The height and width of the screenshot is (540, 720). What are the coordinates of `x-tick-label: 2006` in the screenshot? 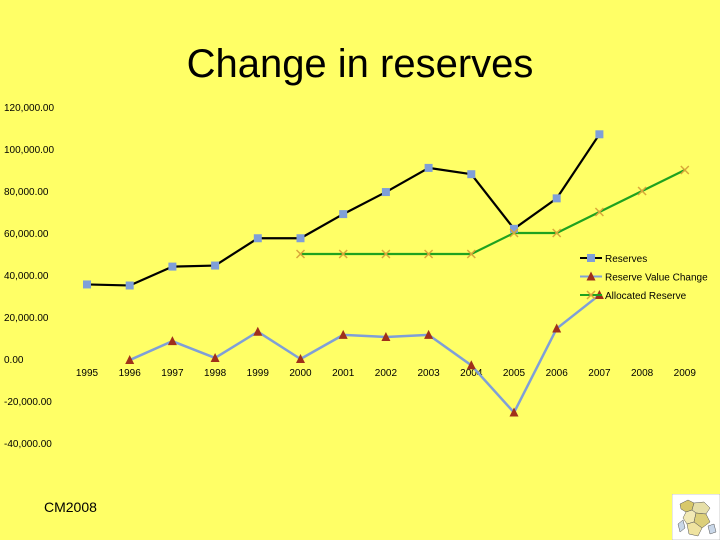 It's located at (557, 373).